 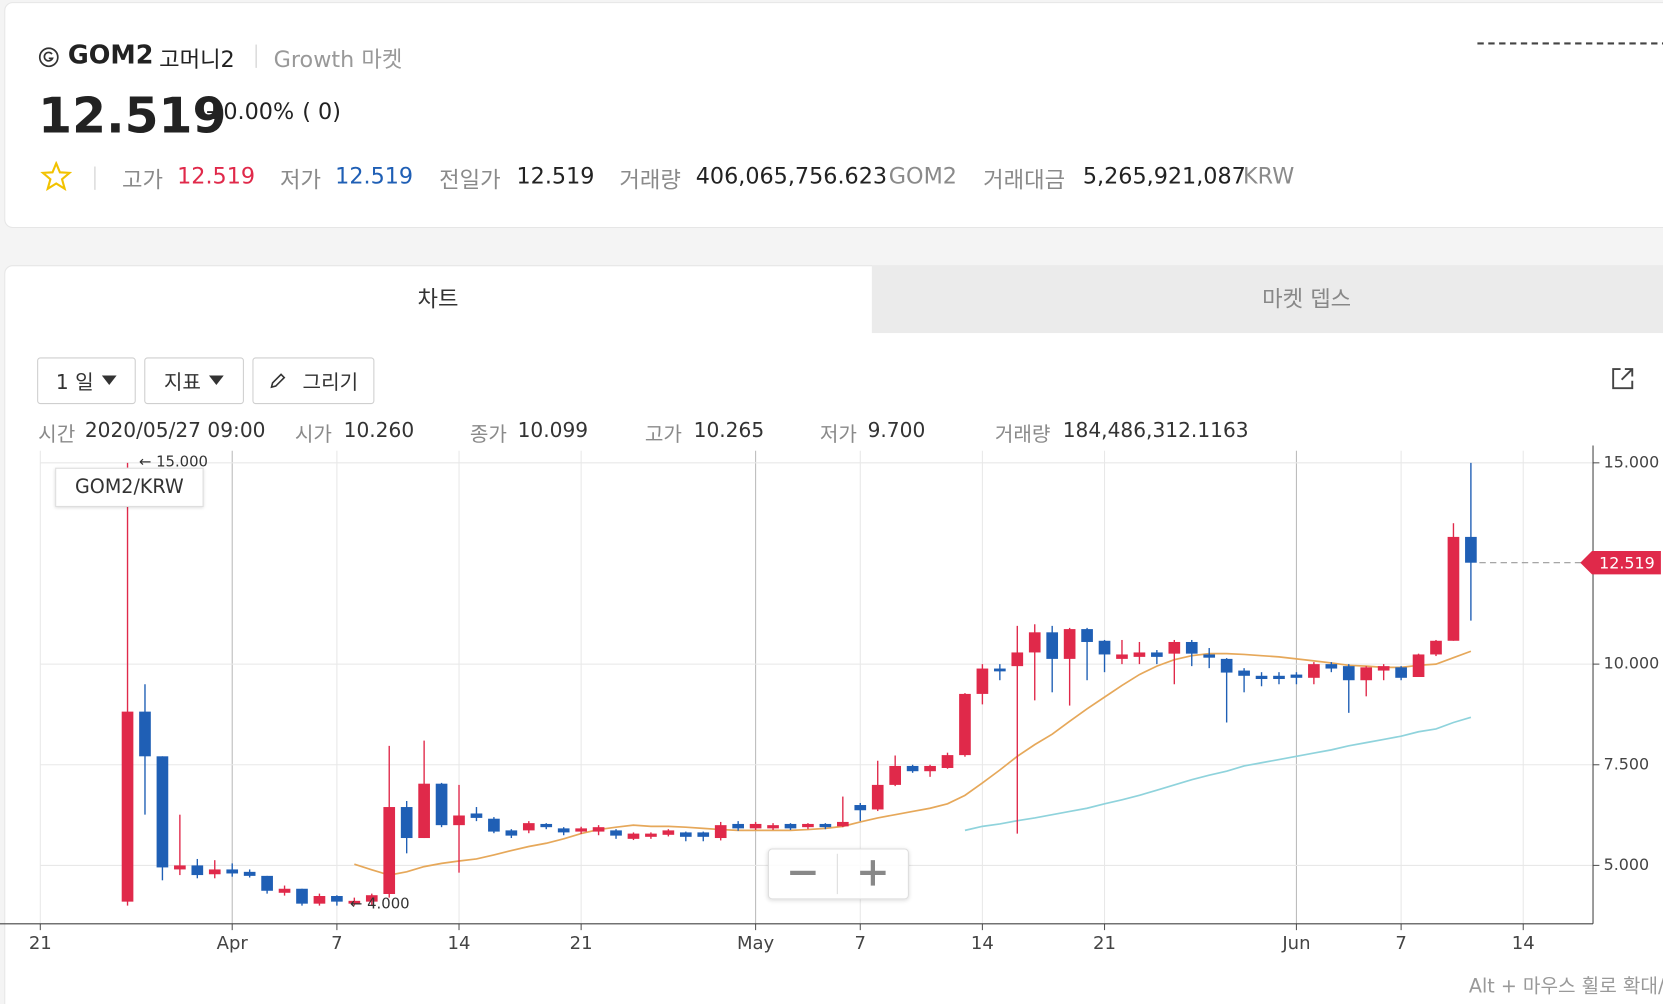 I want to click on indicator-button: 지표, so click(x=194, y=381).